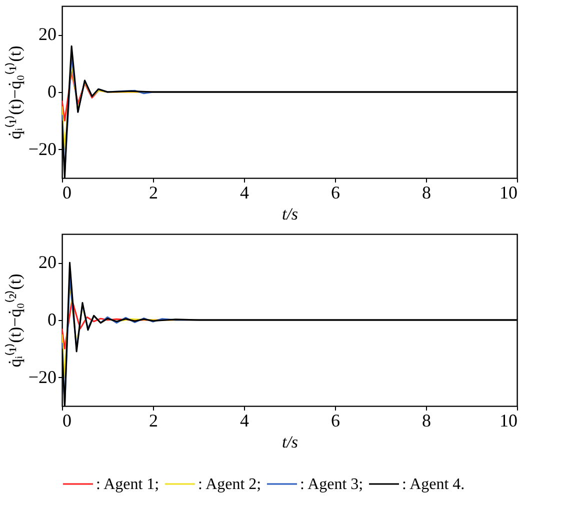 The image size is (588, 509). What do you see at coordinates (433, 484) in the screenshot?
I see `legend-label: : Agent 4.` at bounding box center [433, 484].